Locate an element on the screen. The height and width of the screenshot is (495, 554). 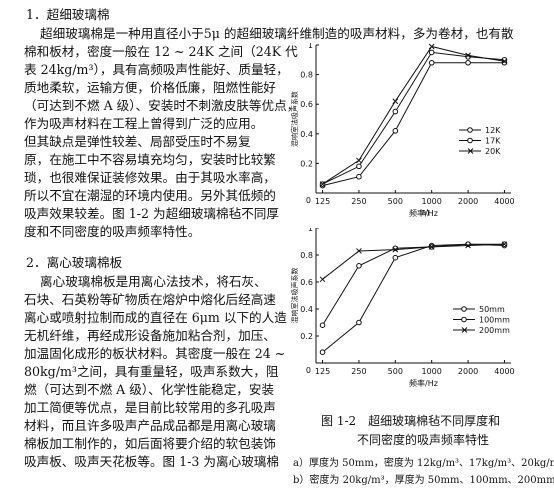
section1-line: 原，在施工中不容易填充均匀，安装时比较繁 is located at coordinates (150, 159).